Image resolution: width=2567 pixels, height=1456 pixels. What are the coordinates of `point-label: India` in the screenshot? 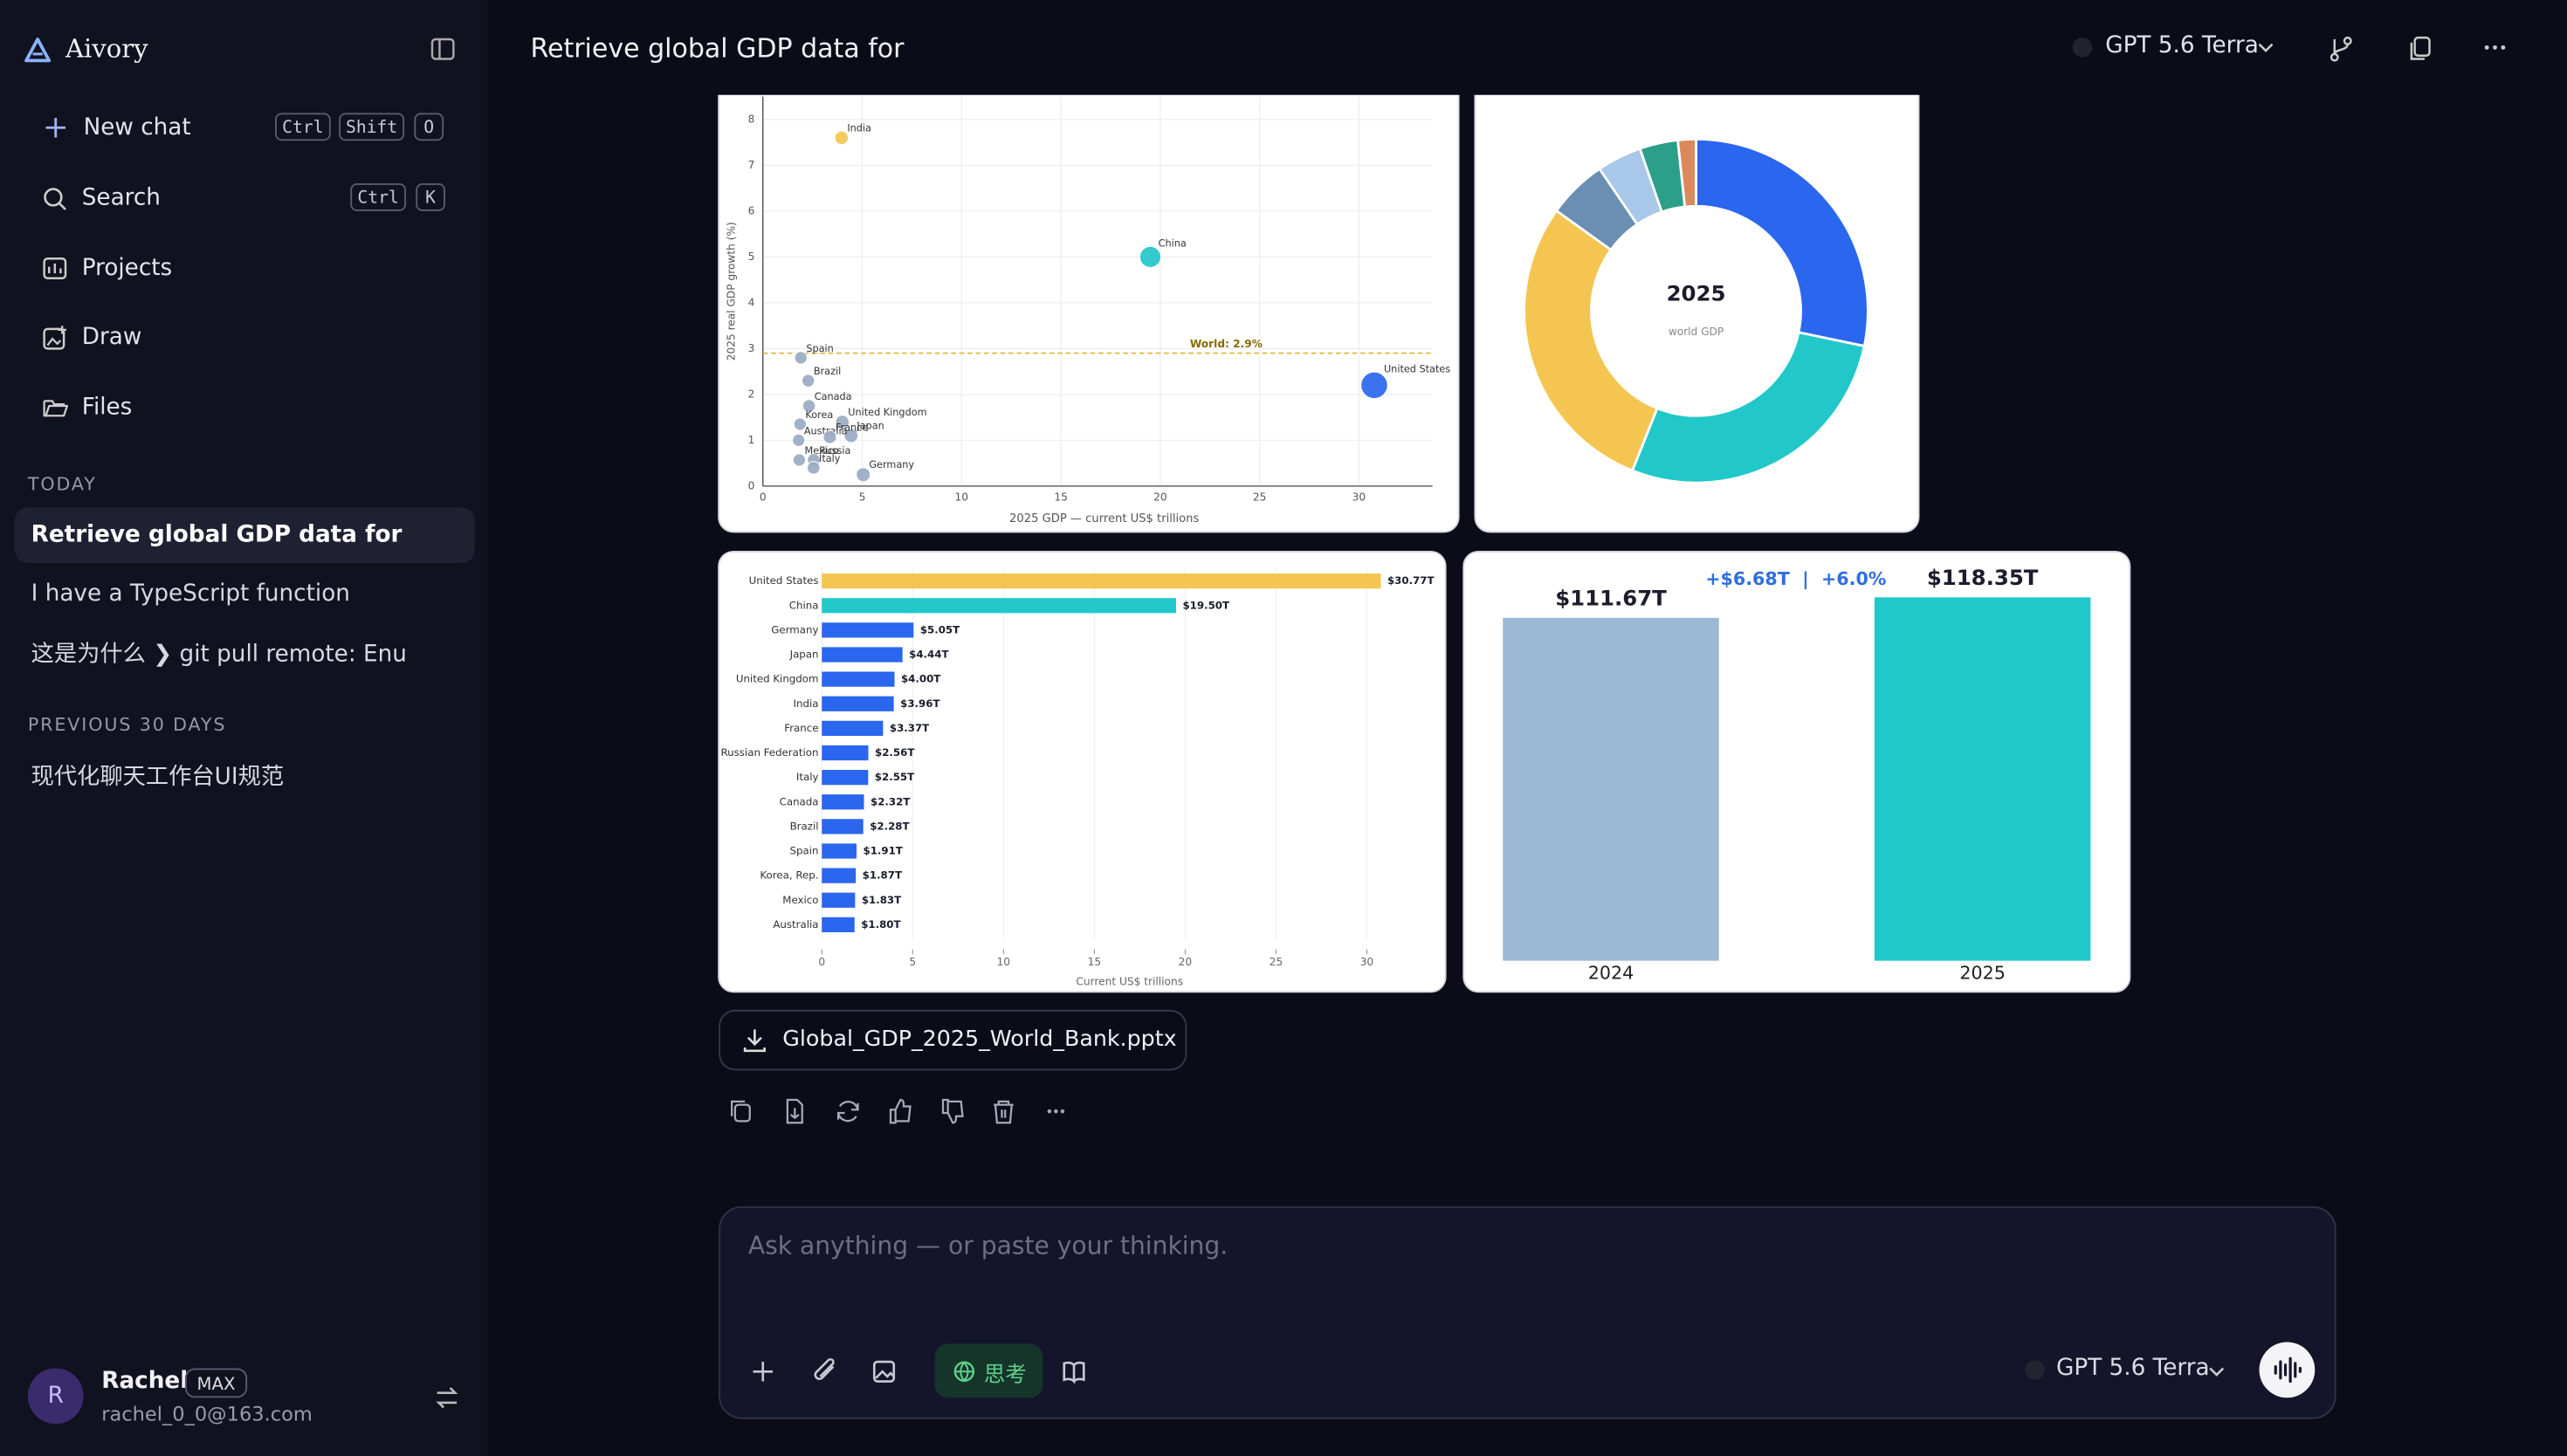 It's located at (859, 128).